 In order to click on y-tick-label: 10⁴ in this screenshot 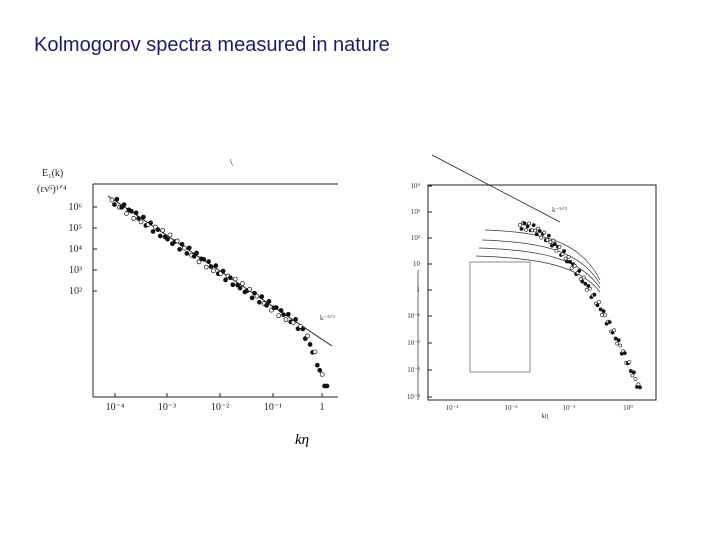, I will do `click(416, 186)`.